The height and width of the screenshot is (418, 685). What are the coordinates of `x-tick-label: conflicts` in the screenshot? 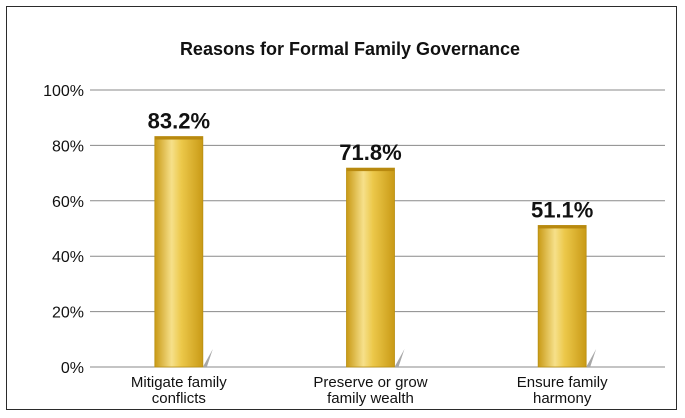 It's located at (179, 398).